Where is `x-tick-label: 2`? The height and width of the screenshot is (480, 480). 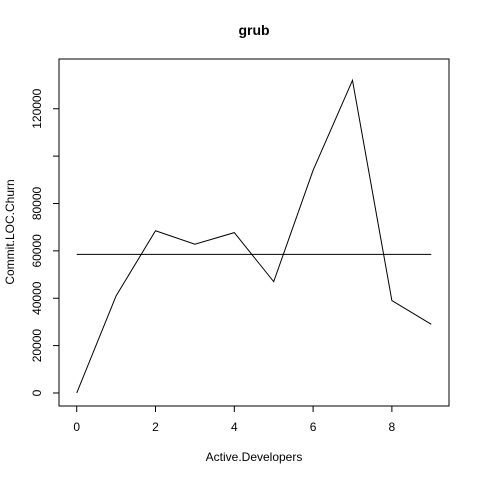 x-tick-label: 2 is located at coordinates (155, 427).